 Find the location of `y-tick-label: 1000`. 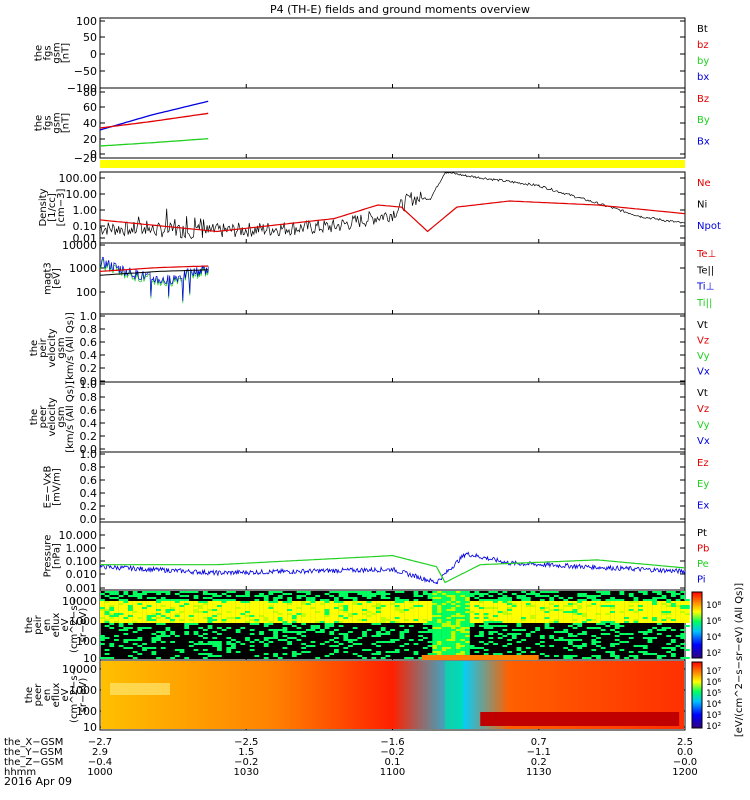

y-tick-label: 1000 is located at coordinates (83, 621).